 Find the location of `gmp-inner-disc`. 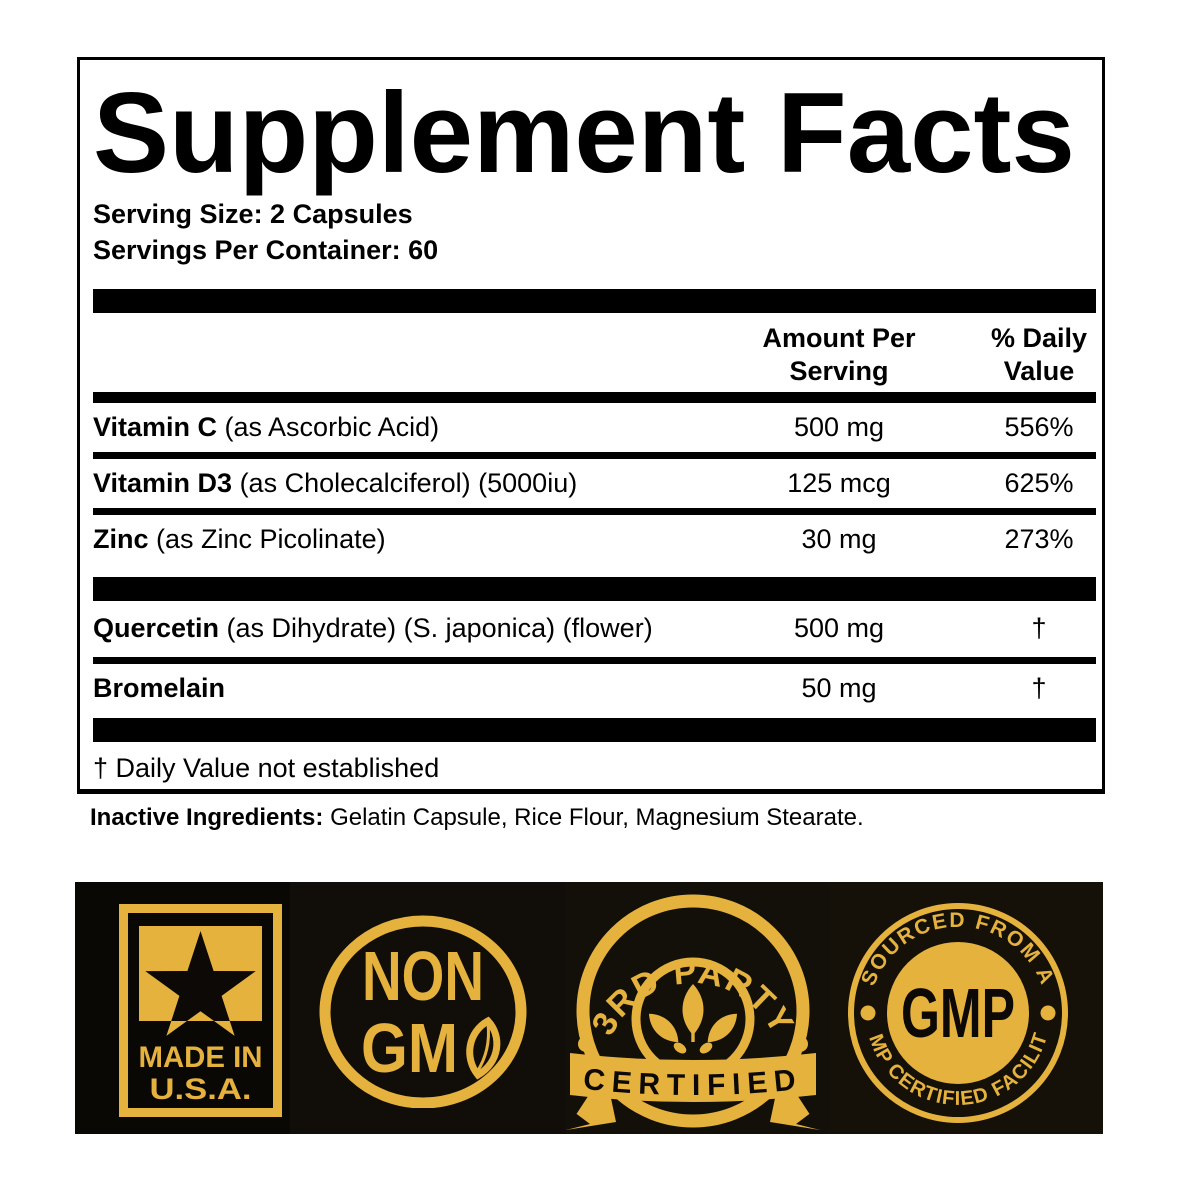

gmp-inner-disc is located at coordinates (958, 1013).